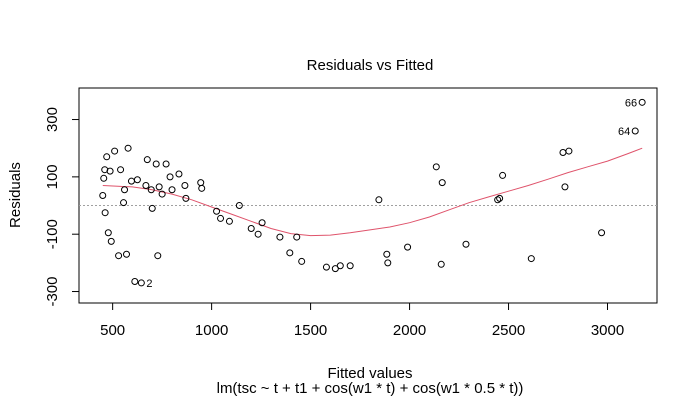 This screenshot has height=400, width=700. I want to click on point-id-label: 2, so click(149, 284).